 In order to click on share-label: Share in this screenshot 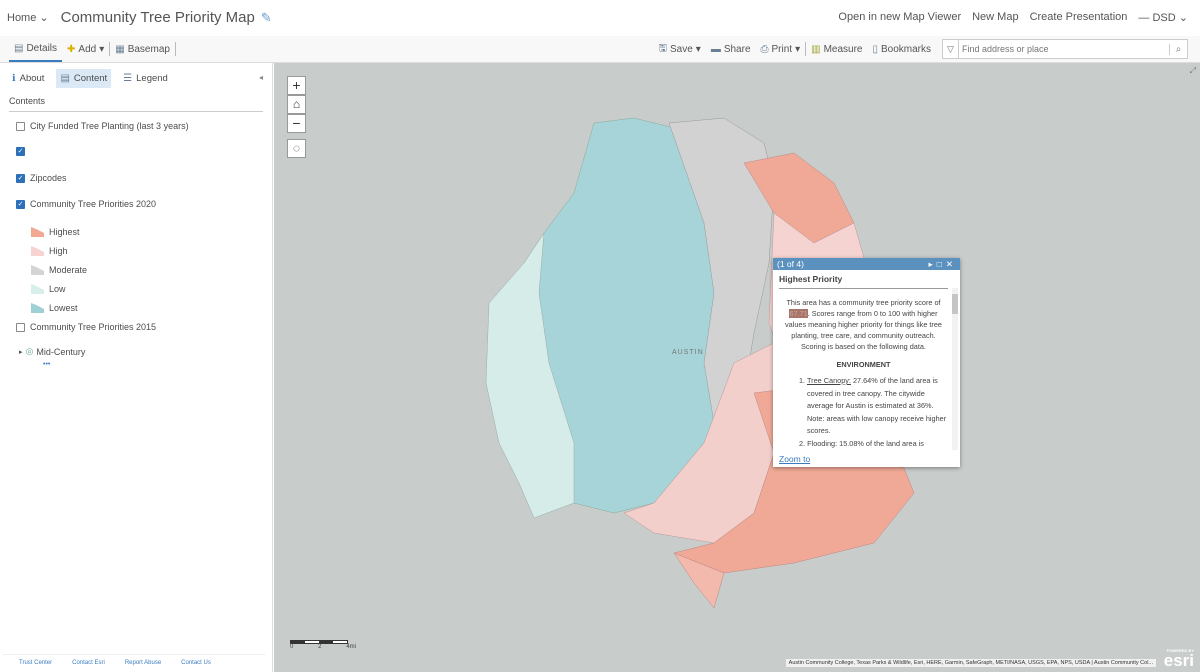, I will do `click(737, 49)`.